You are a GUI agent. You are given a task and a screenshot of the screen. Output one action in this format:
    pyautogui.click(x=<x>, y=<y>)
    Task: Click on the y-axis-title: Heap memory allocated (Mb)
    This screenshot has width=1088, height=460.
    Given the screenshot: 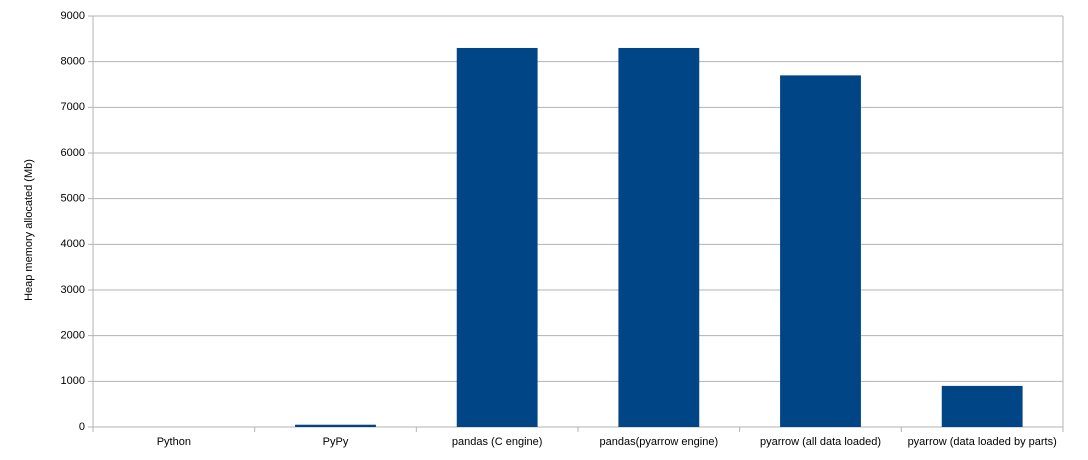 What is the action you would take?
    pyautogui.click(x=29, y=230)
    